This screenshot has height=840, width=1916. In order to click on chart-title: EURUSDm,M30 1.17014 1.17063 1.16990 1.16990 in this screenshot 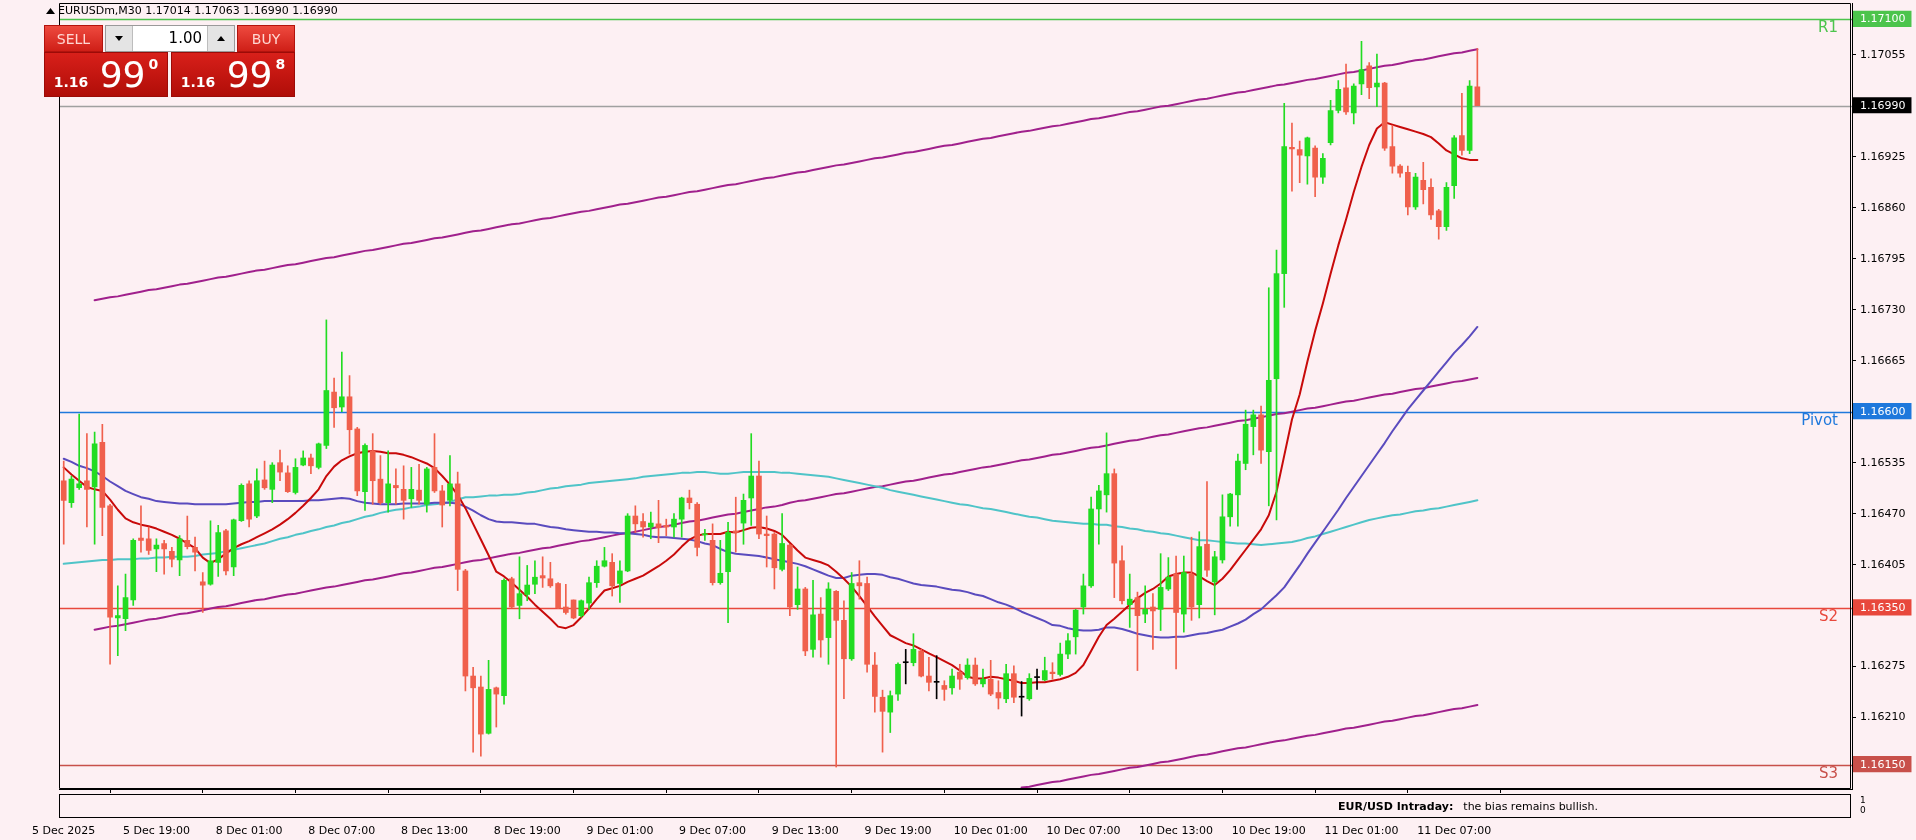, I will do `click(198, 10)`.